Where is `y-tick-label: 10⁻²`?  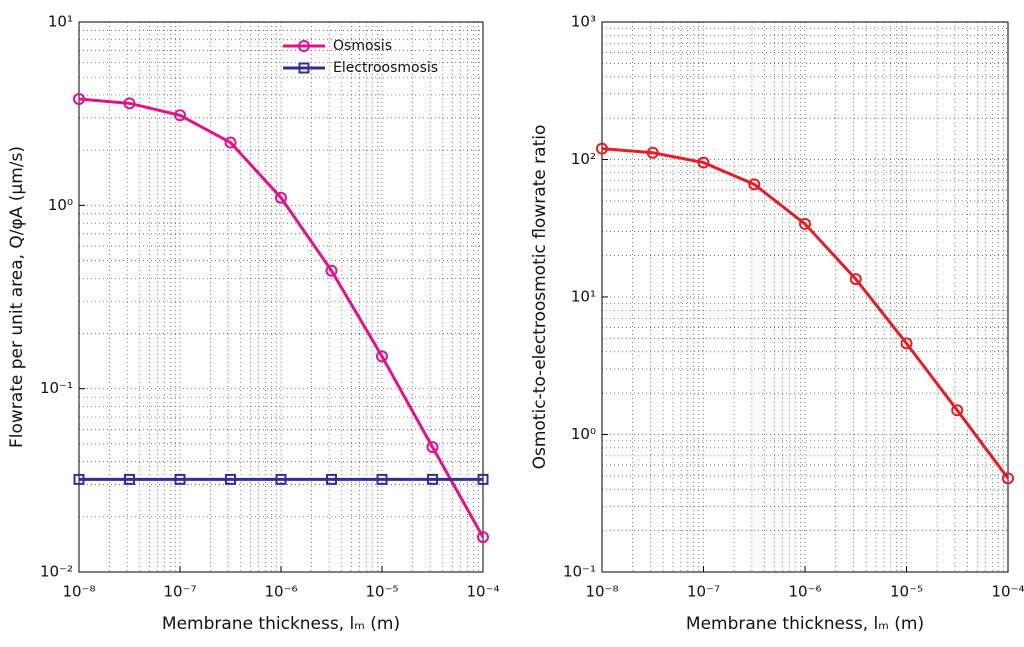
y-tick-label: 10⁻² is located at coordinates (56, 572).